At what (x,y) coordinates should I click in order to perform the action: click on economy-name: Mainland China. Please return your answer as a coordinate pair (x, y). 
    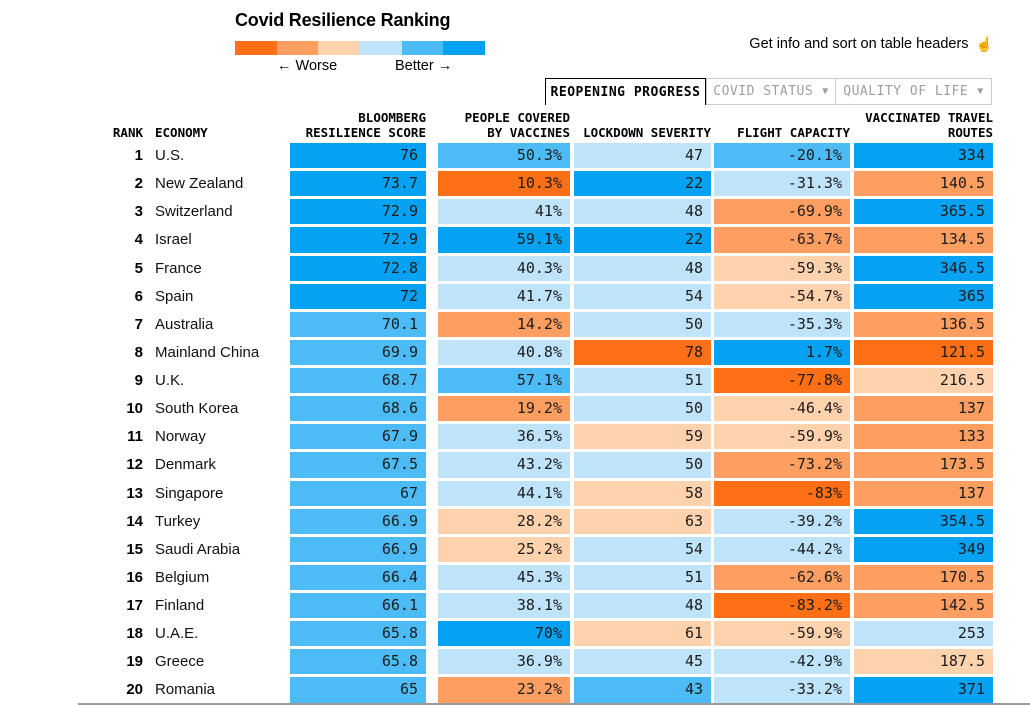
    Looking at the image, I should click on (207, 352).